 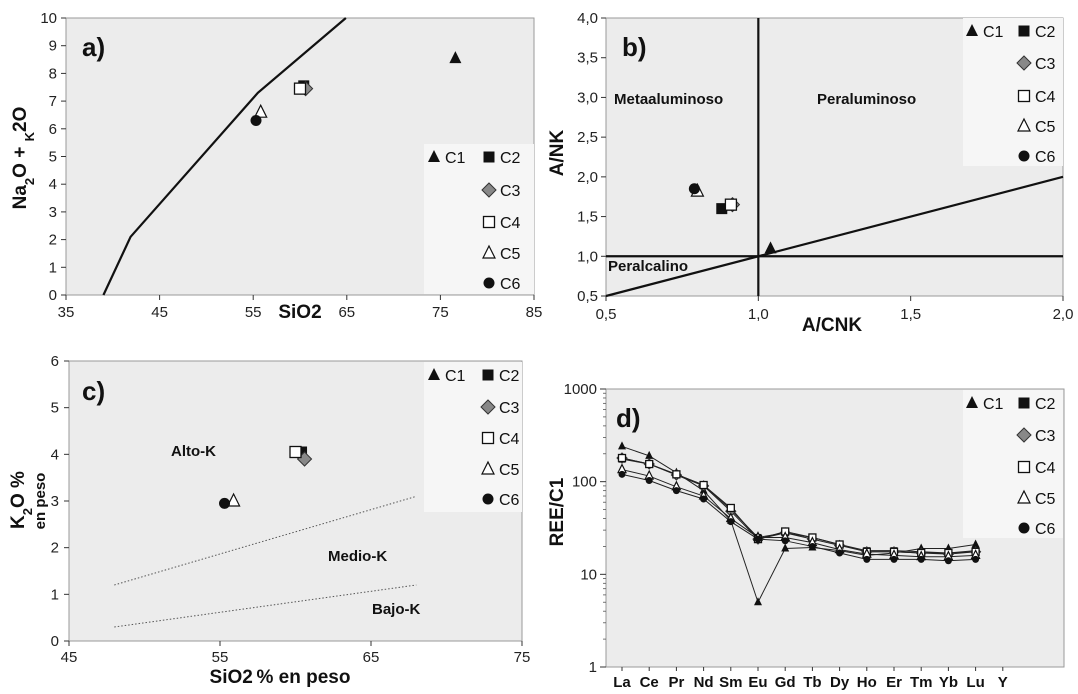 What do you see at coordinates (587, 217) in the screenshot?
I see `y-tick-label: 1,5` at bounding box center [587, 217].